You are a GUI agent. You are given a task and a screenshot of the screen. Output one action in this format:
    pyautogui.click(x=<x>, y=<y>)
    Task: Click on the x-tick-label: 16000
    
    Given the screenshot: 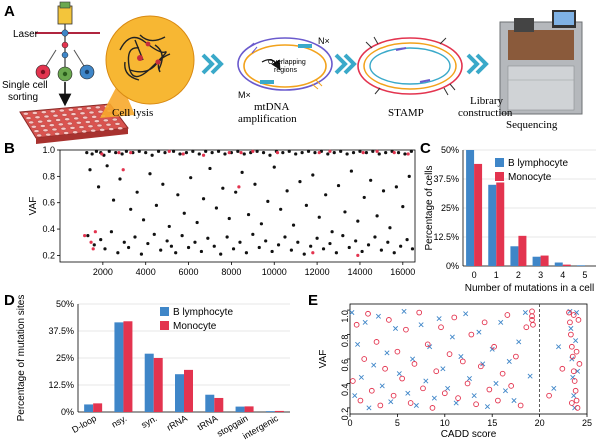 What is the action you would take?
    pyautogui.click(x=402, y=272)
    